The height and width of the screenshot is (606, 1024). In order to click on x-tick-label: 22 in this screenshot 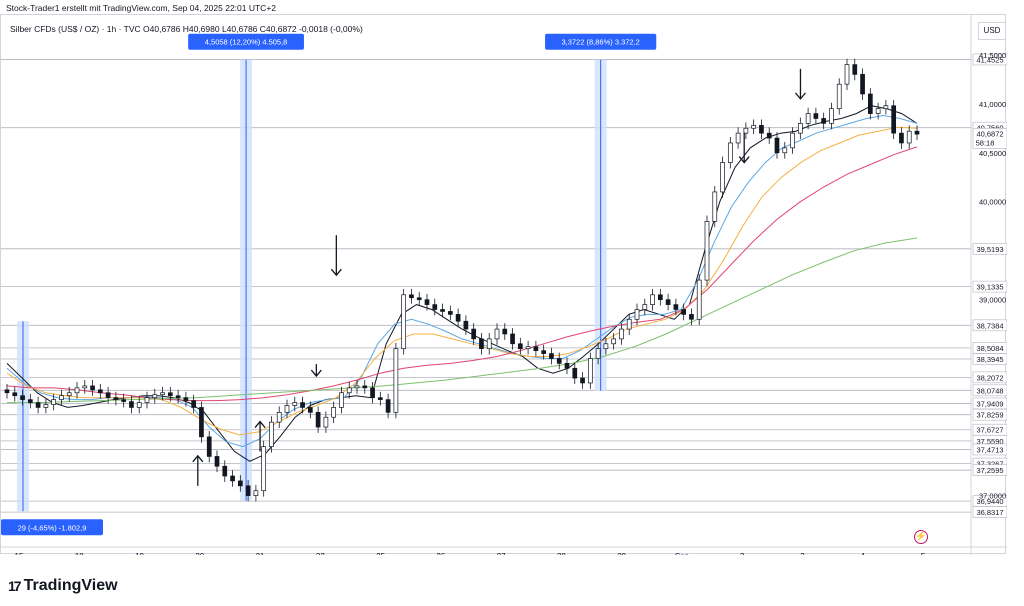, I will do `click(320, 553)`.